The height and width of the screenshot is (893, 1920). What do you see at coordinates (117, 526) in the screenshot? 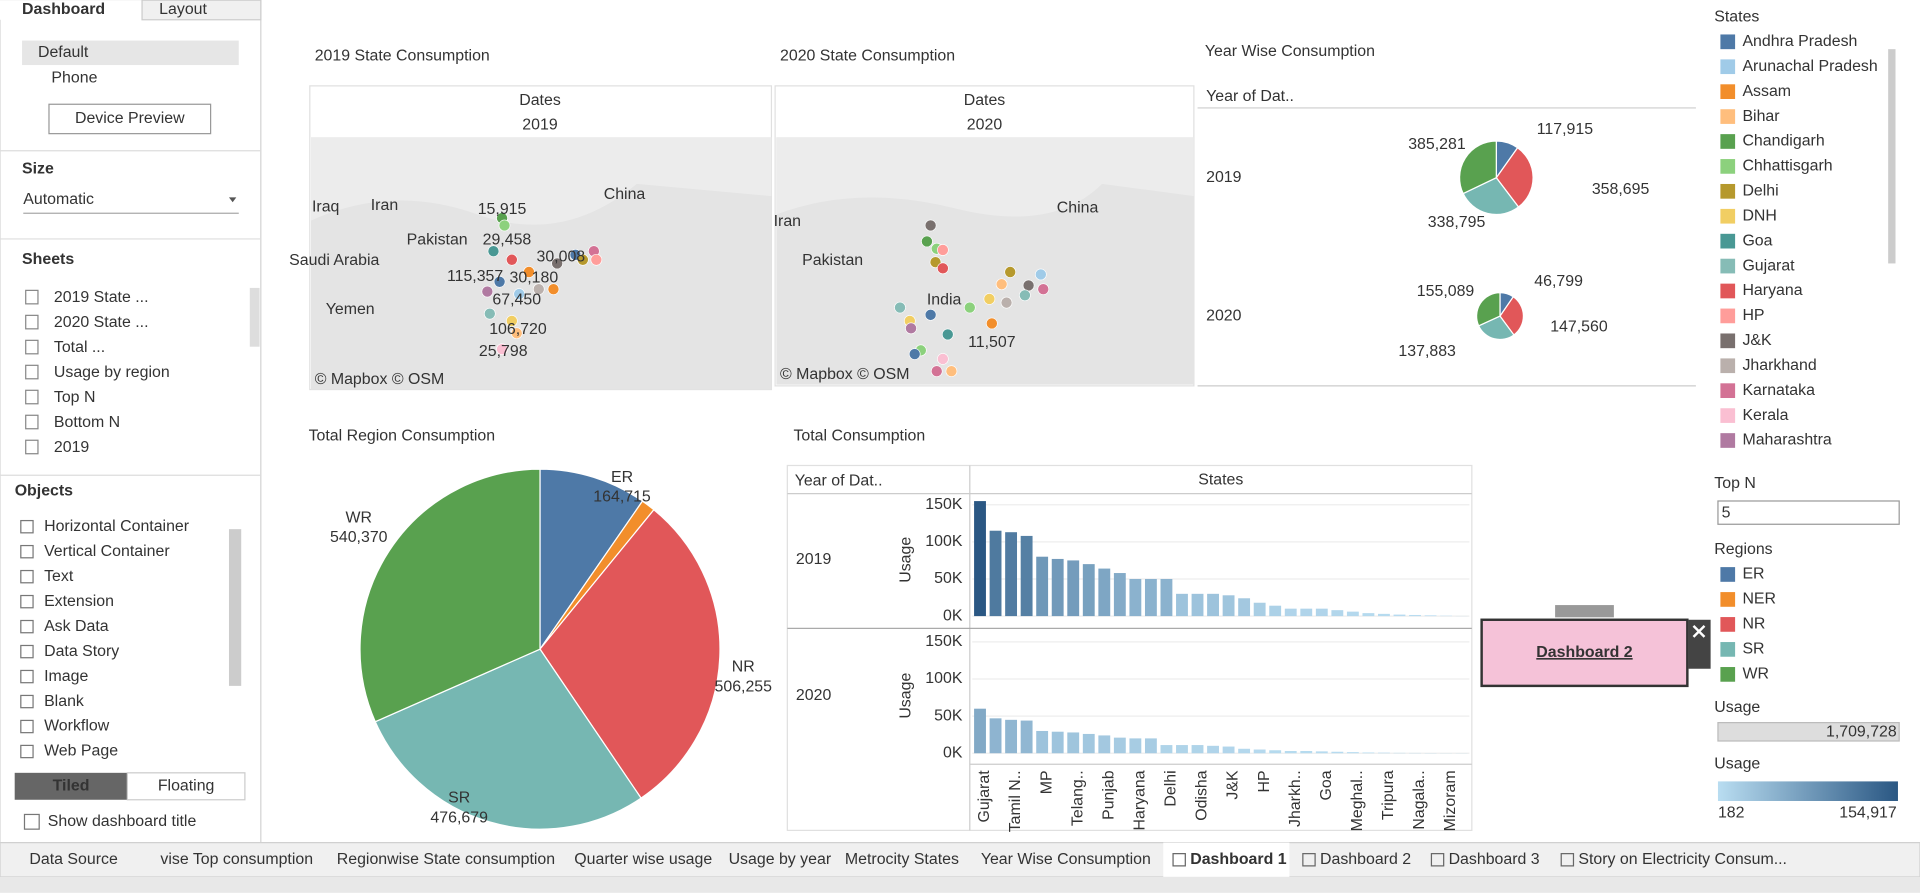
I see `object-item: Horizontal Container` at bounding box center [117, 526].